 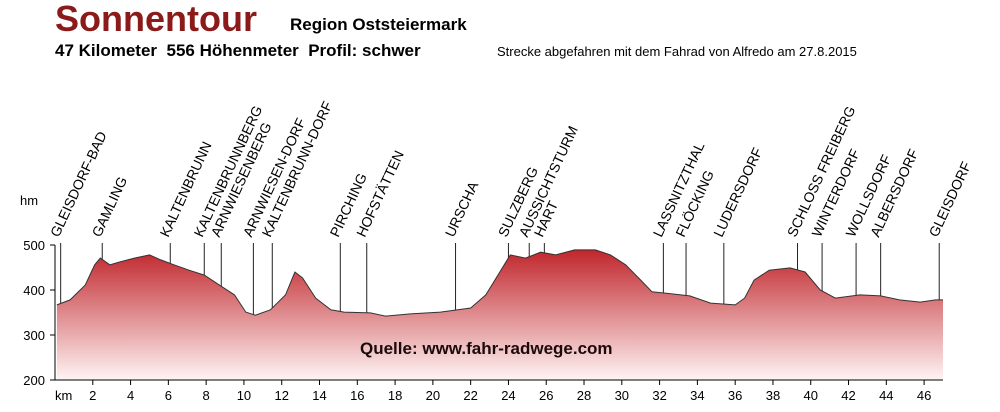 What do you see at coordinates (486, 348) in the screenshot?
I see `source: Quelle: www.fahr-radwege.com` at bounding box center [486, 348].